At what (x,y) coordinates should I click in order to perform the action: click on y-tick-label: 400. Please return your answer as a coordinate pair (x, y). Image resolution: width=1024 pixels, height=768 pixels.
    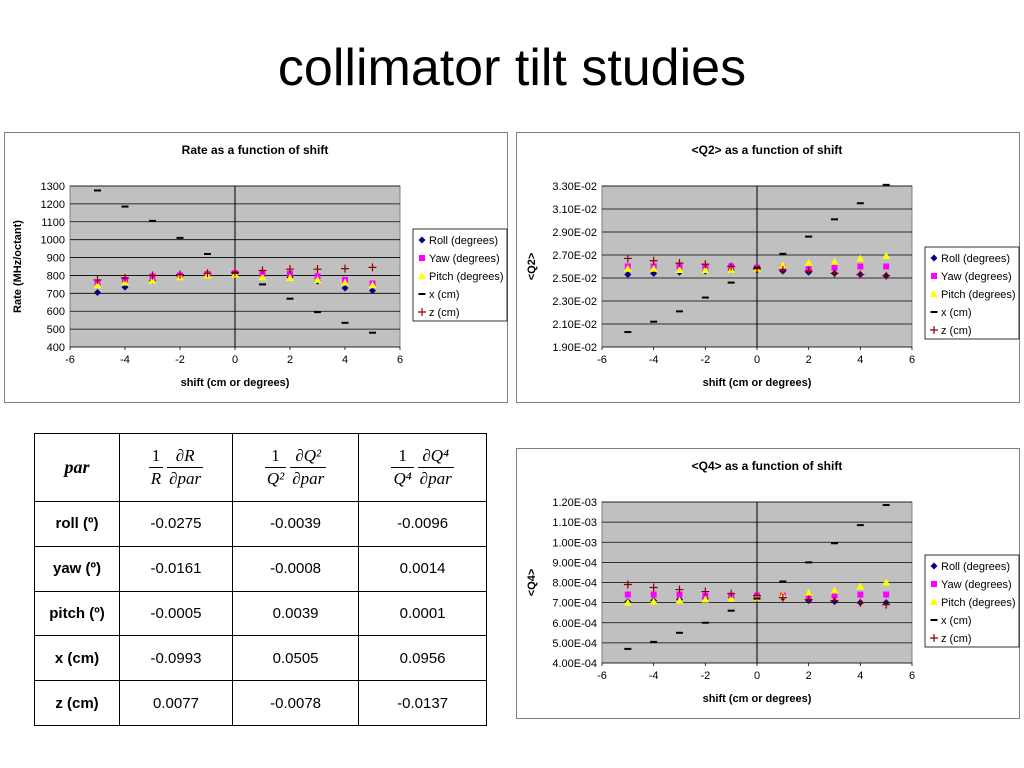
    Looking at the image, I should click on (56, 348).